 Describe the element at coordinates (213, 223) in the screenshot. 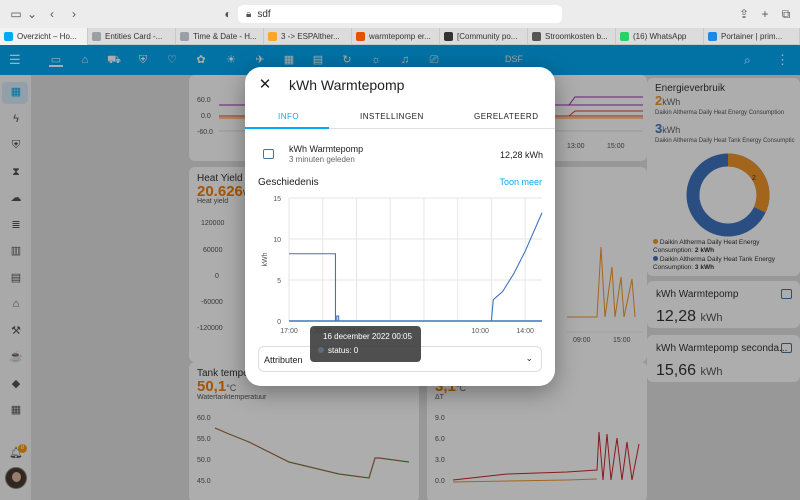

I see `axis-tick: 120000` at that location.